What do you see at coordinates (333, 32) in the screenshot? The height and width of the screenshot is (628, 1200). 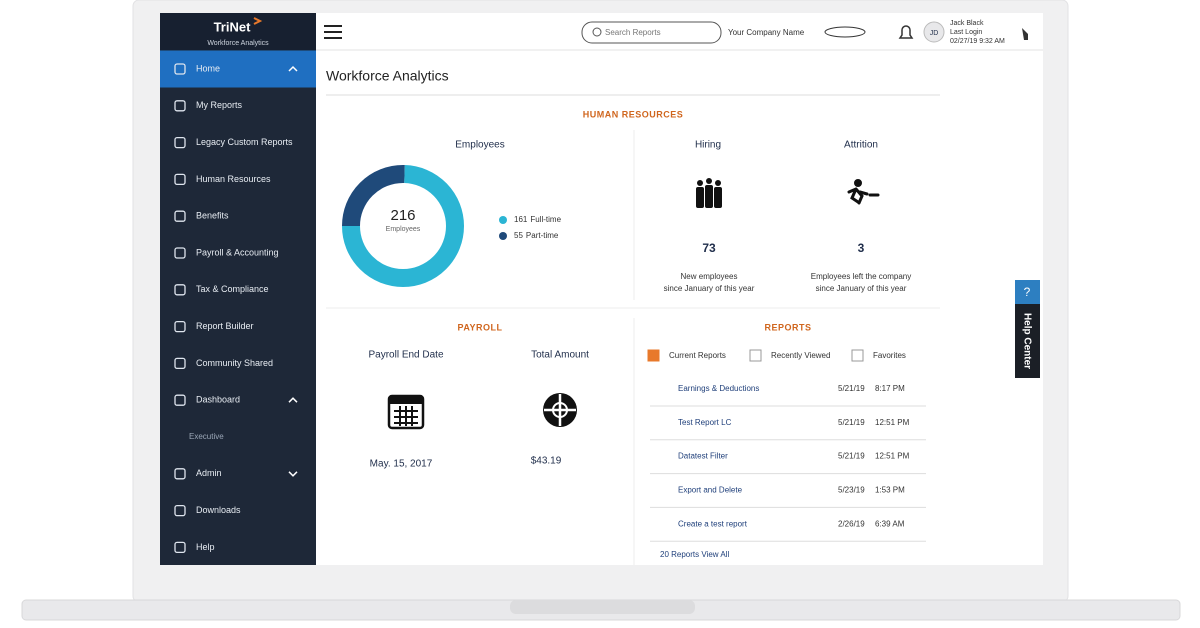 I see `hamburger` at bounding box center [333, 32].